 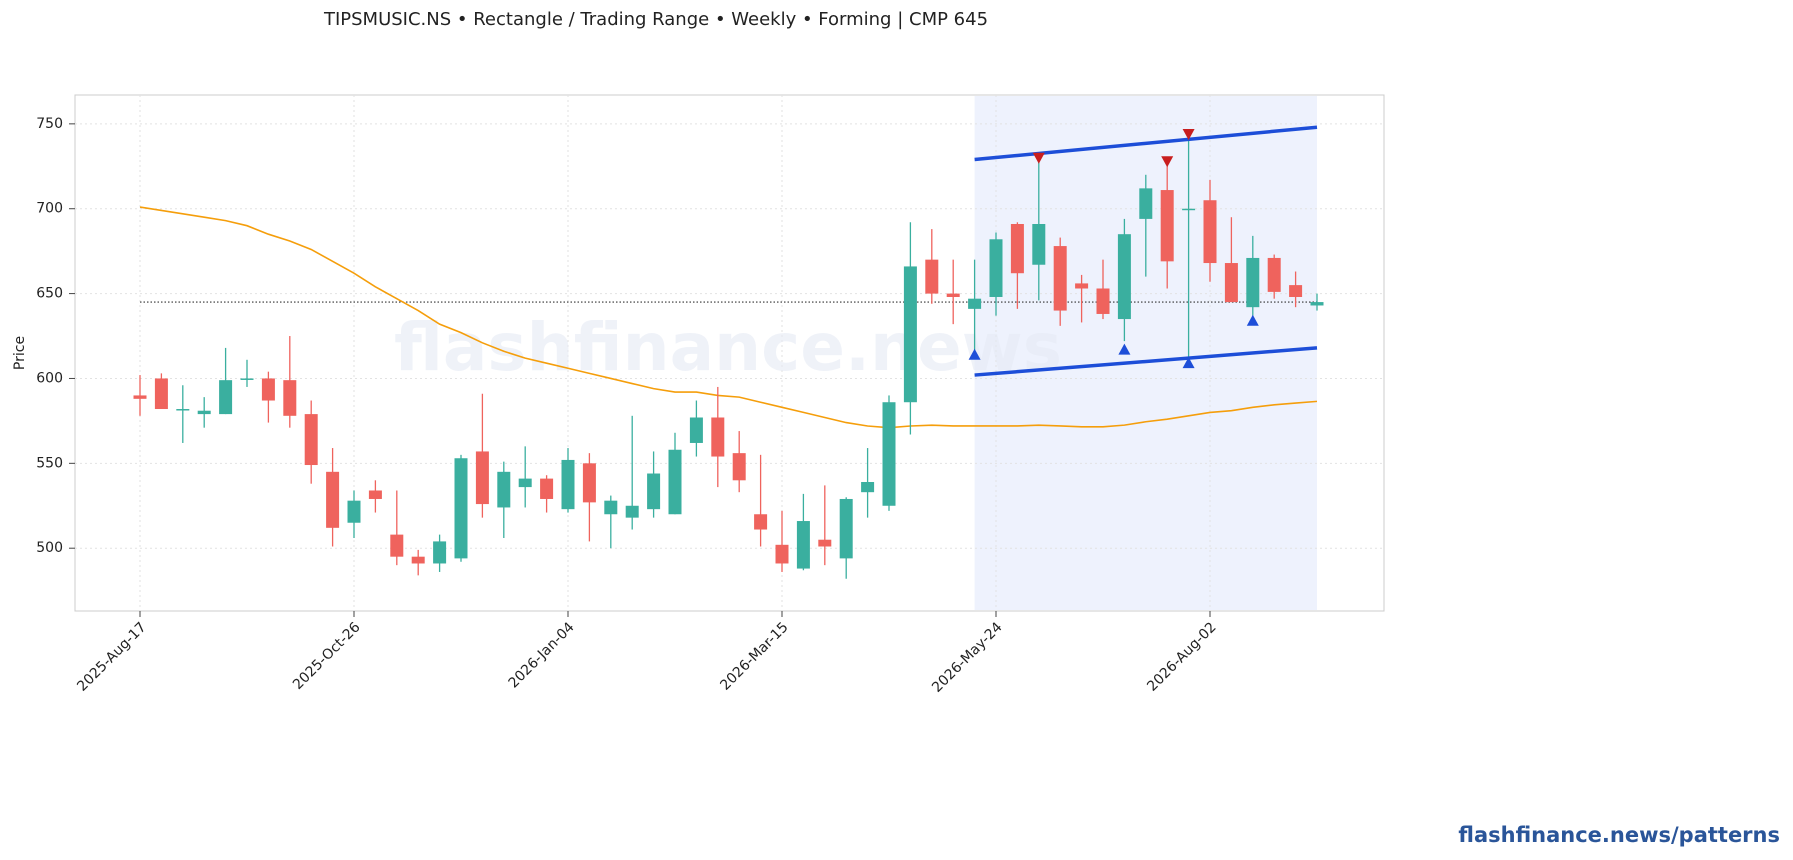 What do you see at coordinates (49, 294) in the screenshot?
I see `y-tick-label: 650` at bounding box center [49, 294].